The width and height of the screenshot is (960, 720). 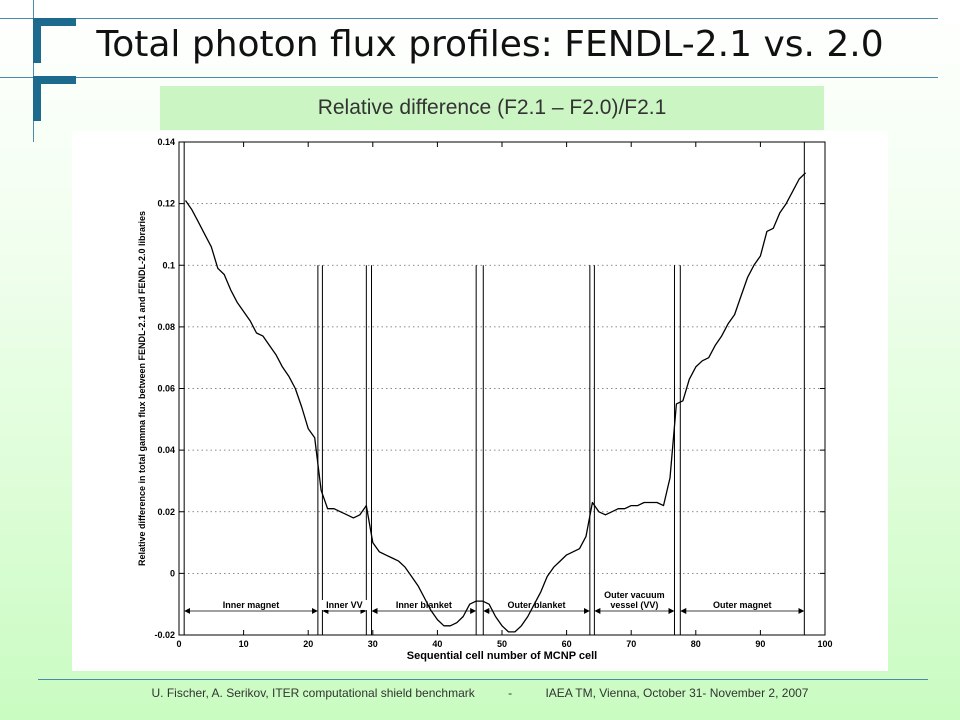 I want to click on x-tick-label: 40, so click(x=437, y=644).